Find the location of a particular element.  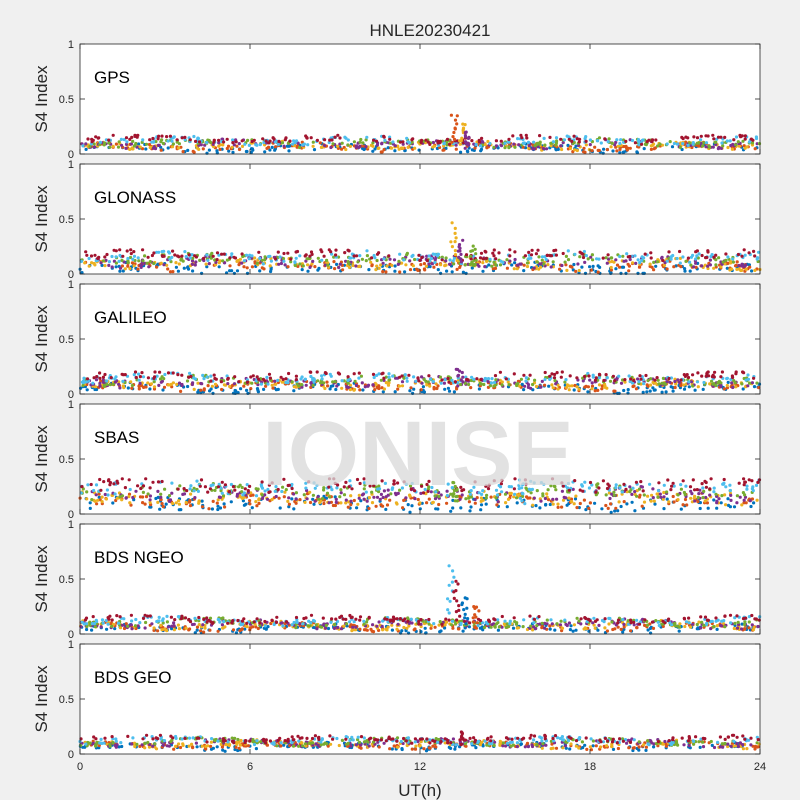

panel-label: SBAS is located at coordinates (116, 437).